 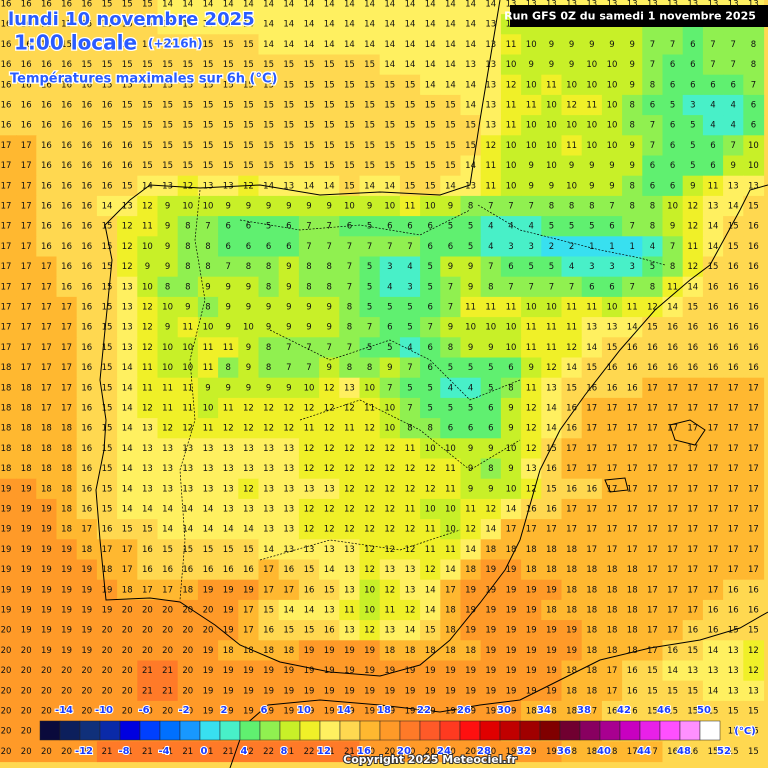 What do you see at coordinates (652, 166) in the screenshot?
I see `temperature-value: 6` at bounding box center [652, 166].